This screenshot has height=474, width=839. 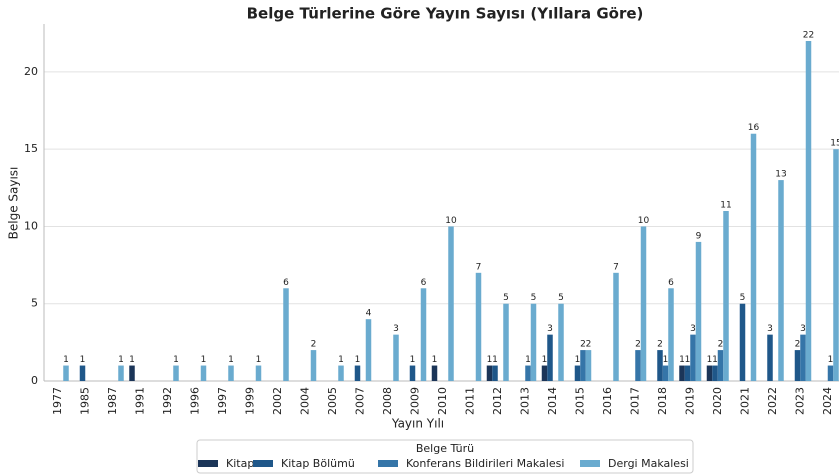 I want to click on x-tick-label: 2002, so click(x=277, y=401).